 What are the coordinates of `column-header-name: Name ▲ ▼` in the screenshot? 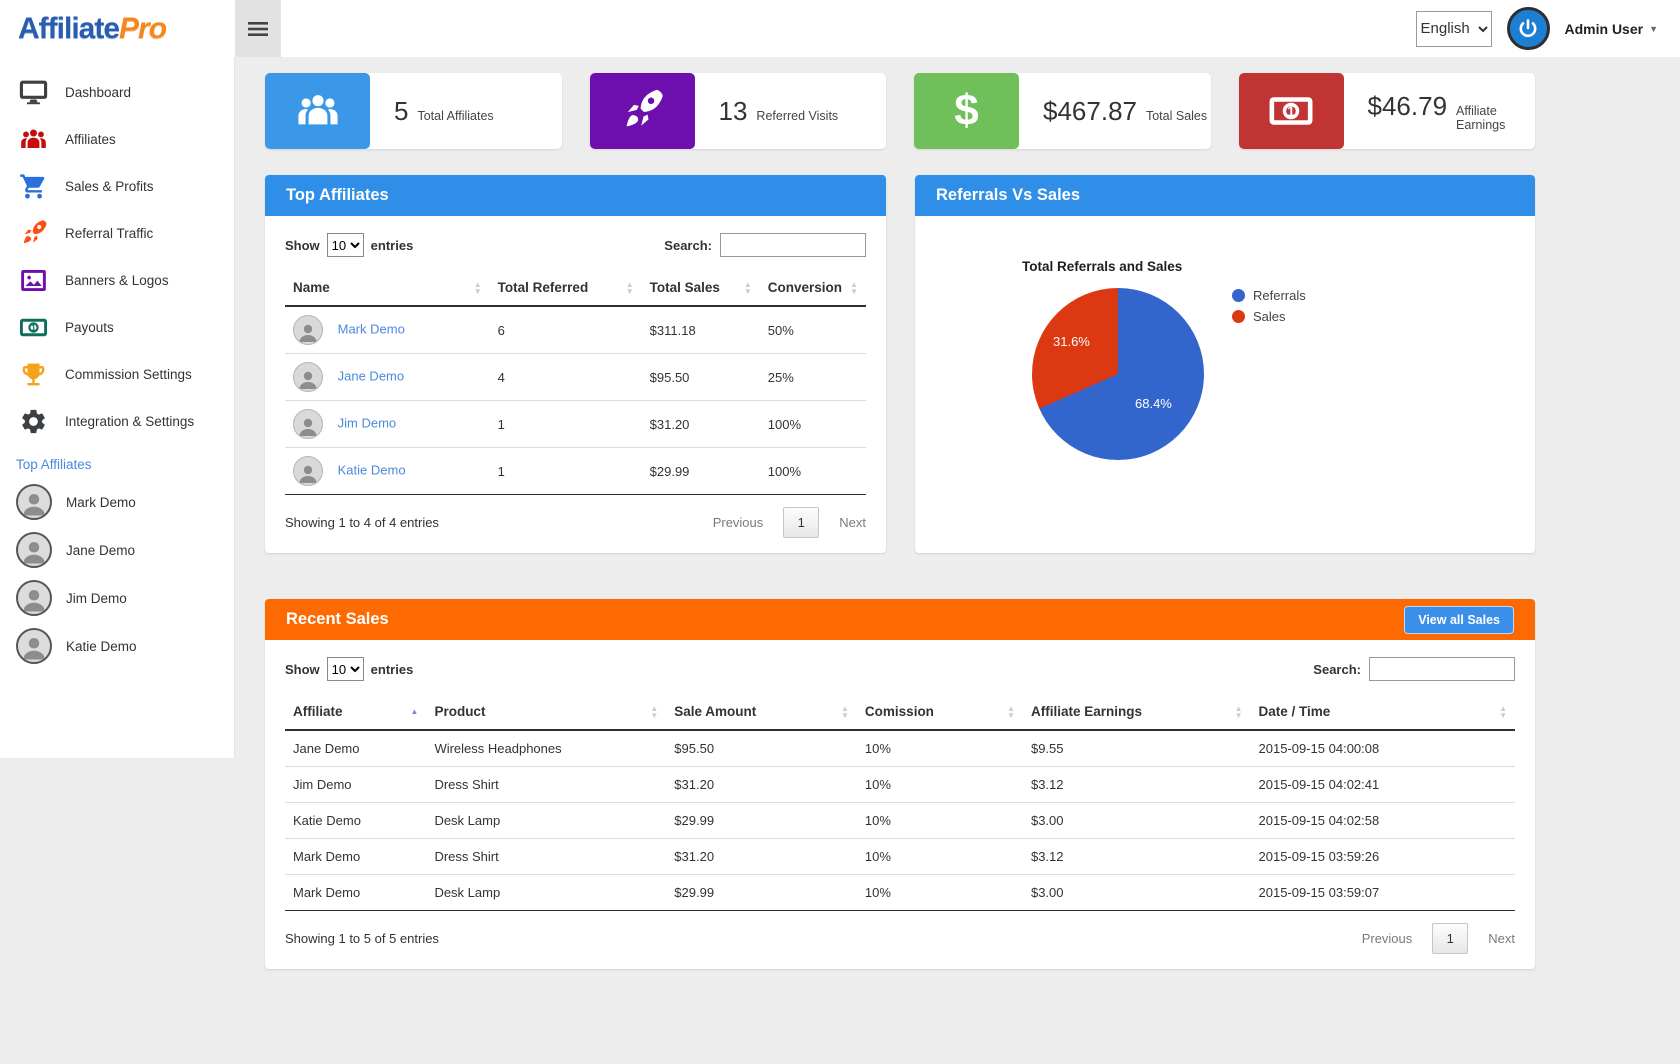 It's located at (387, 288).